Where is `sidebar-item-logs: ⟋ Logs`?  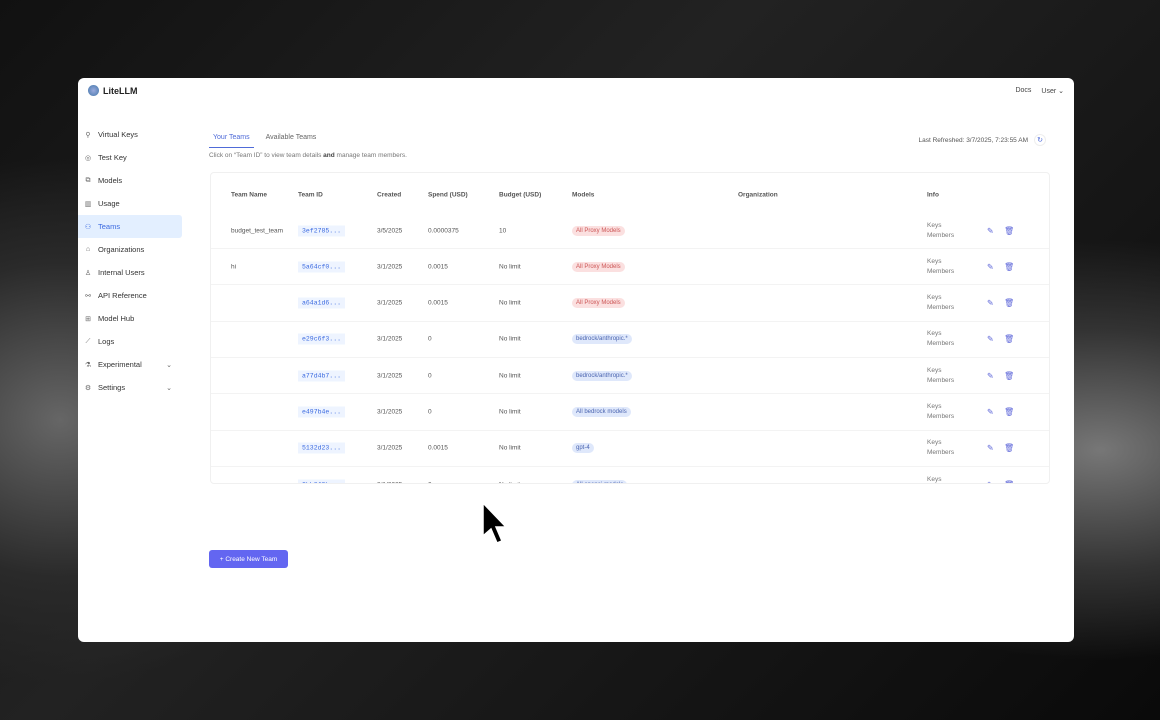
sidebar-item-logs: ⟋ Logs is located at coordinates (130, 341).